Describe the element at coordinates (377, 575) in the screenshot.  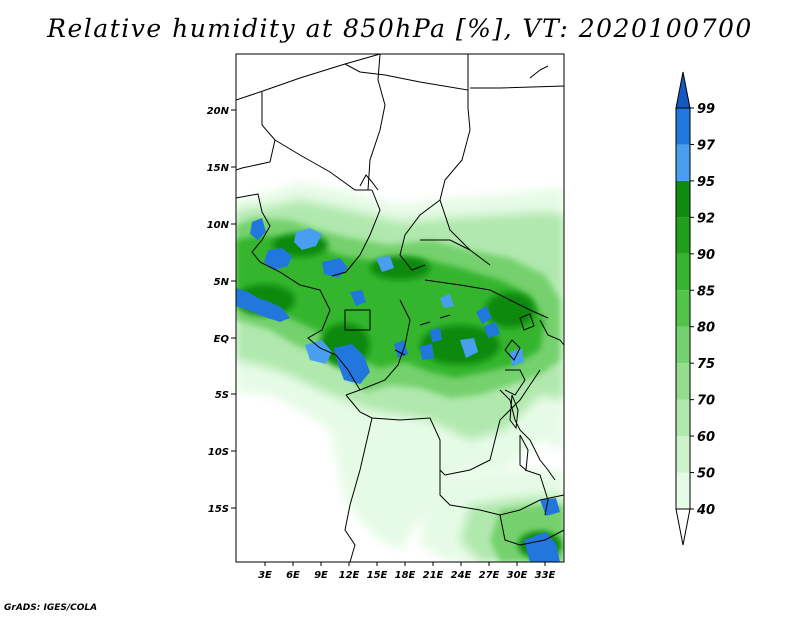
I see `lon-tick-label: 15E` at that location.